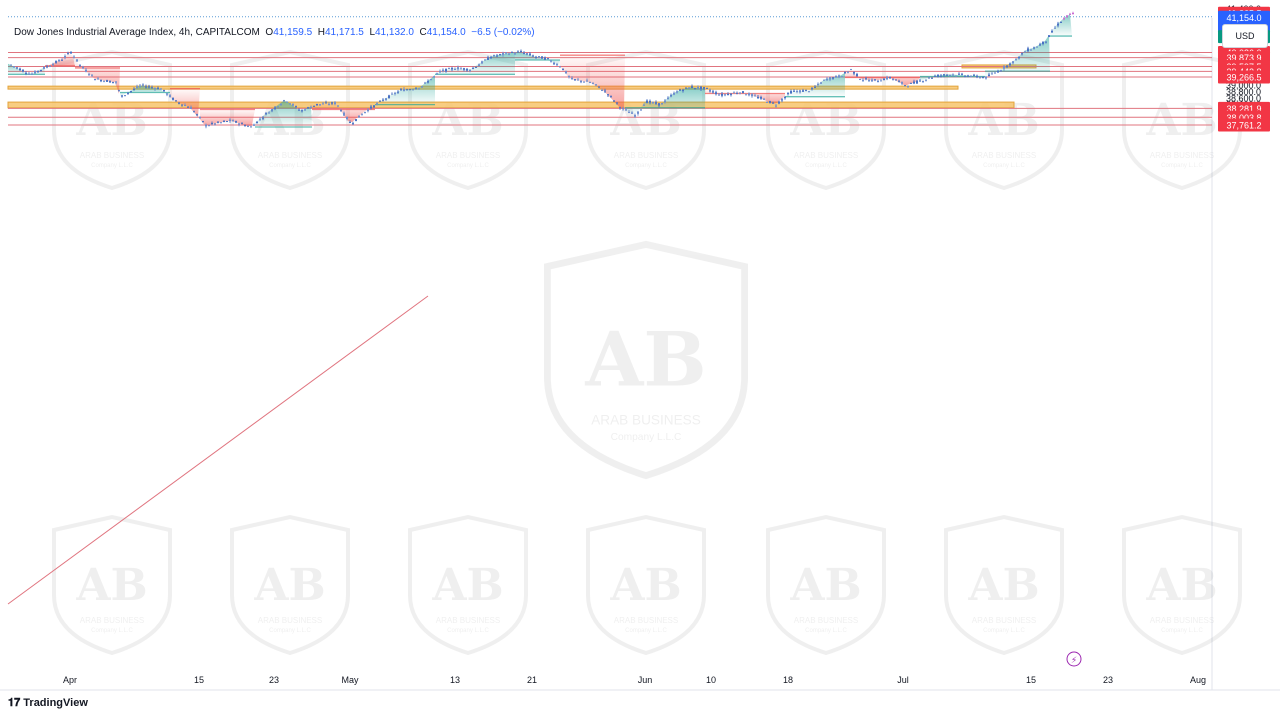  Describe the element at coordinates (483, 87) in the screenshot. I see `support-zone` at that location.